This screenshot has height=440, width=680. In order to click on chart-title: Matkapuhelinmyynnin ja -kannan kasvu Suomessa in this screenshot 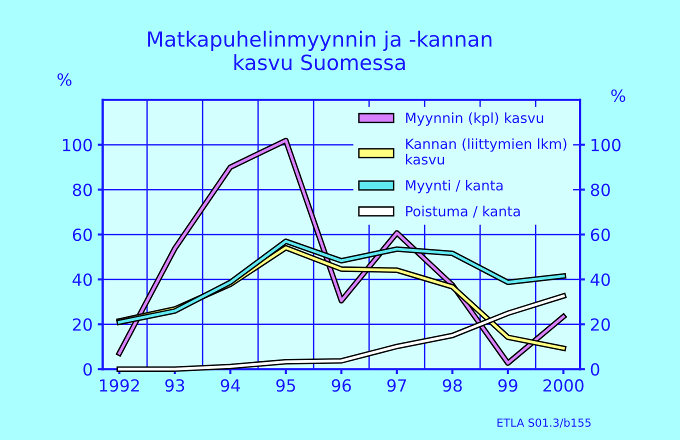, I will do `click(320, 50)`.